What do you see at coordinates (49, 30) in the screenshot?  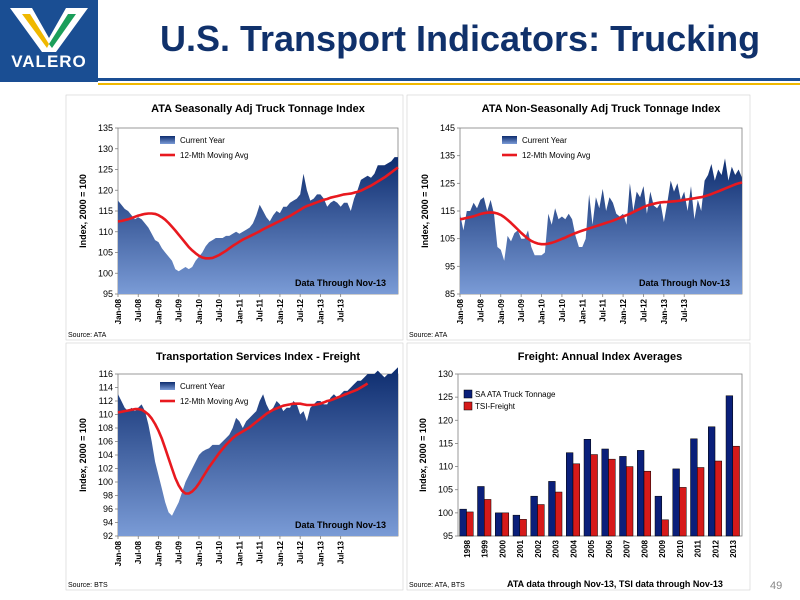 I see `valero-v-icon` at bounding box center [49, 30].